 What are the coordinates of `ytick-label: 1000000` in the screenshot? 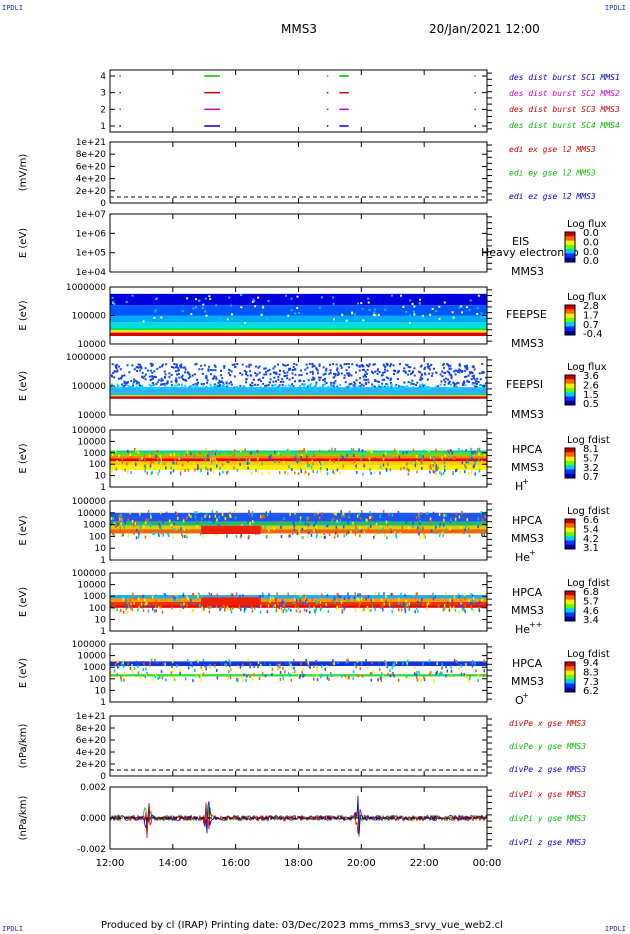 It's located at (86, 358).